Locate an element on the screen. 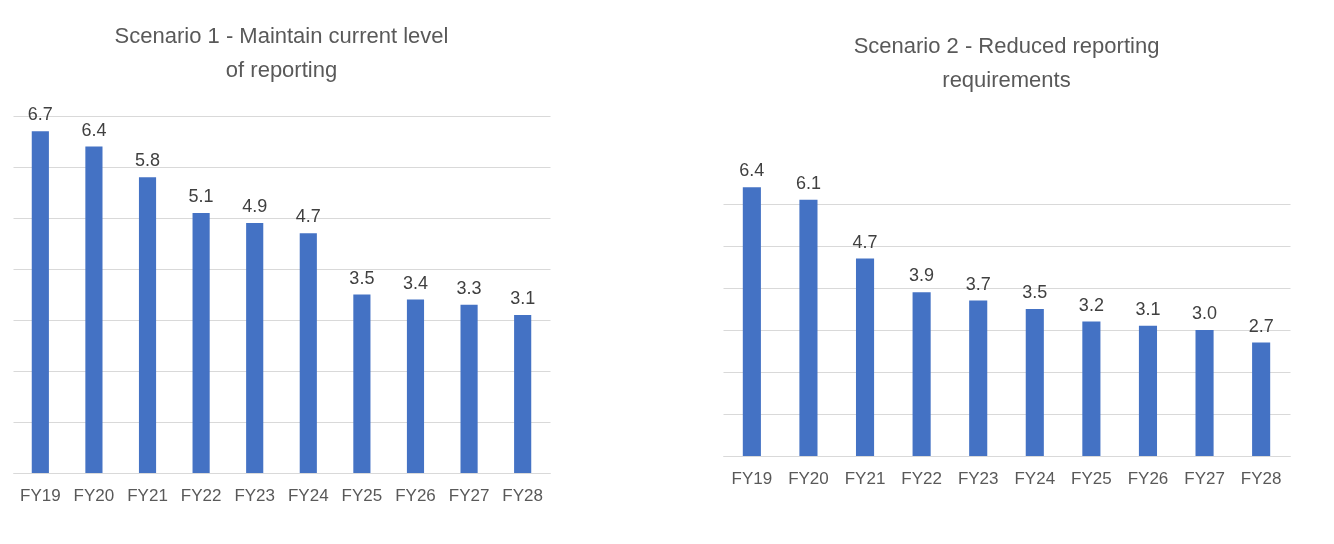 The image size is (1334, 544). data-label: 3.4 is located at coordinates (415, 282).